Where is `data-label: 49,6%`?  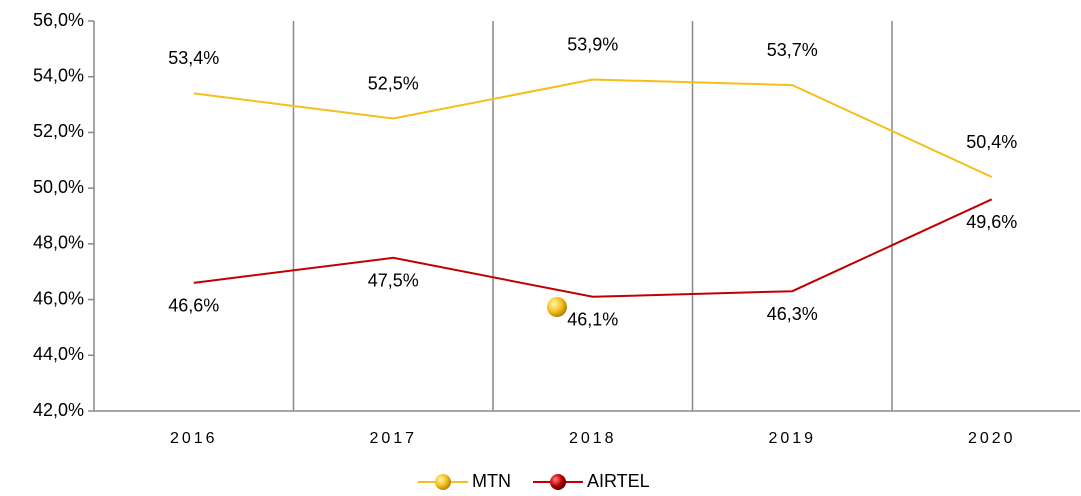 data-label: 49,6% is located at coordinates (991, 222).